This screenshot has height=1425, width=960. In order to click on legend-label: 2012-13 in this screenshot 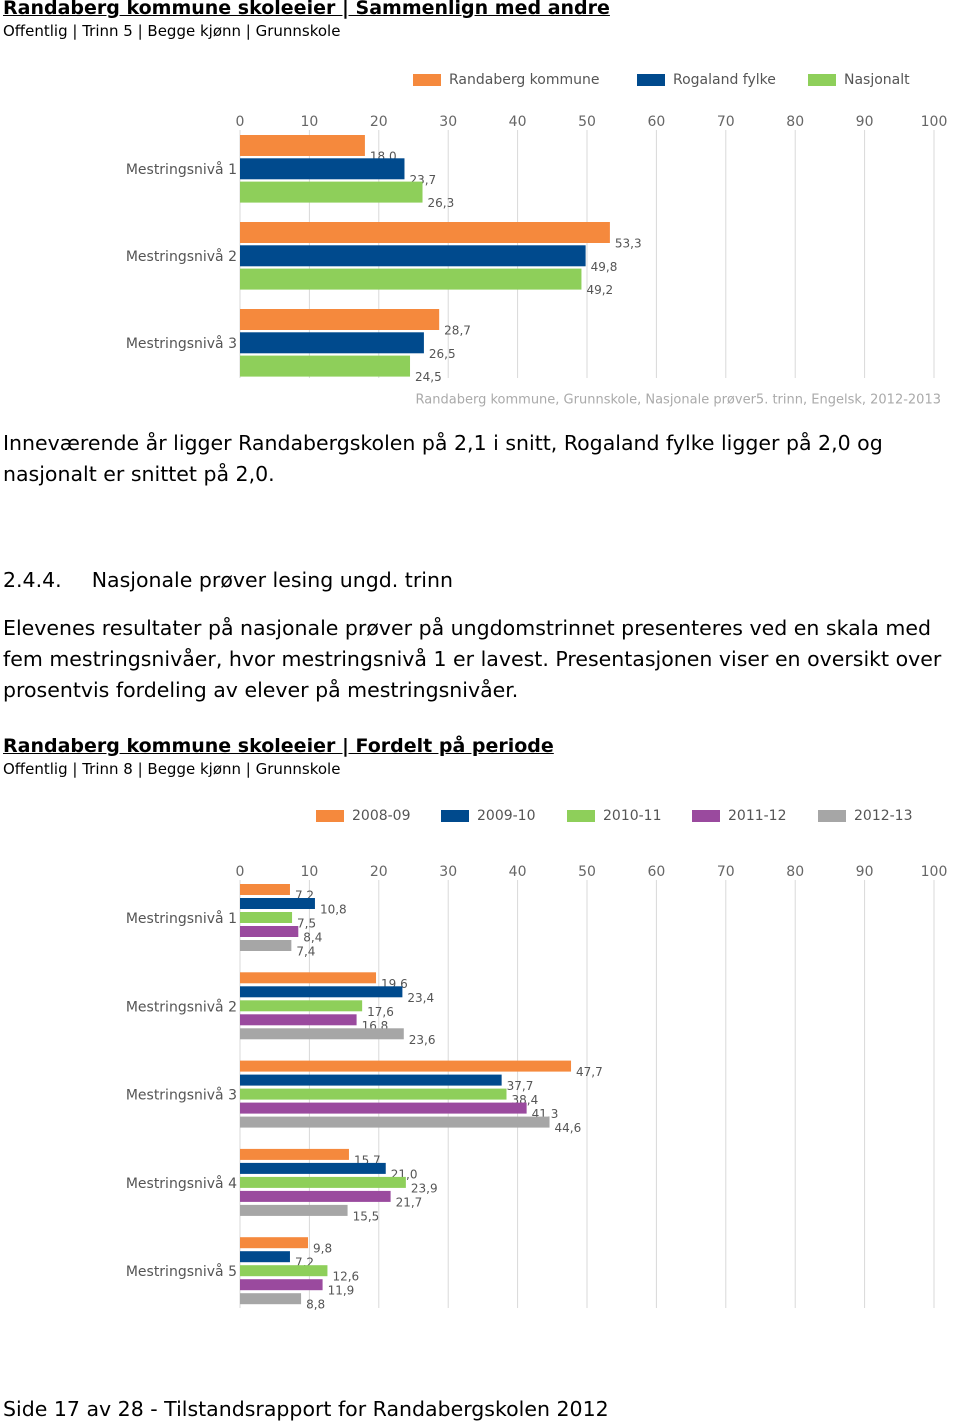, I will do `click(883, 816)`.